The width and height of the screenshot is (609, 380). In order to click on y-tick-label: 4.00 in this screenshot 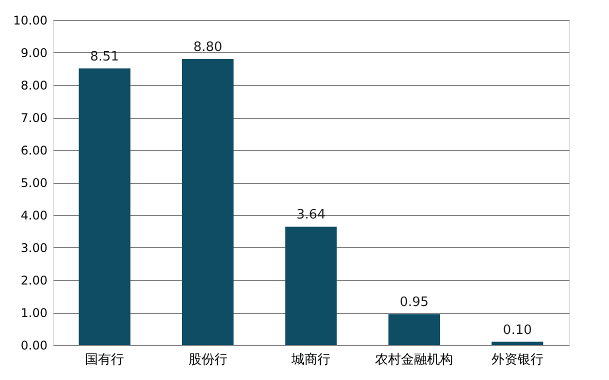, I will do `click(34, 215)`.